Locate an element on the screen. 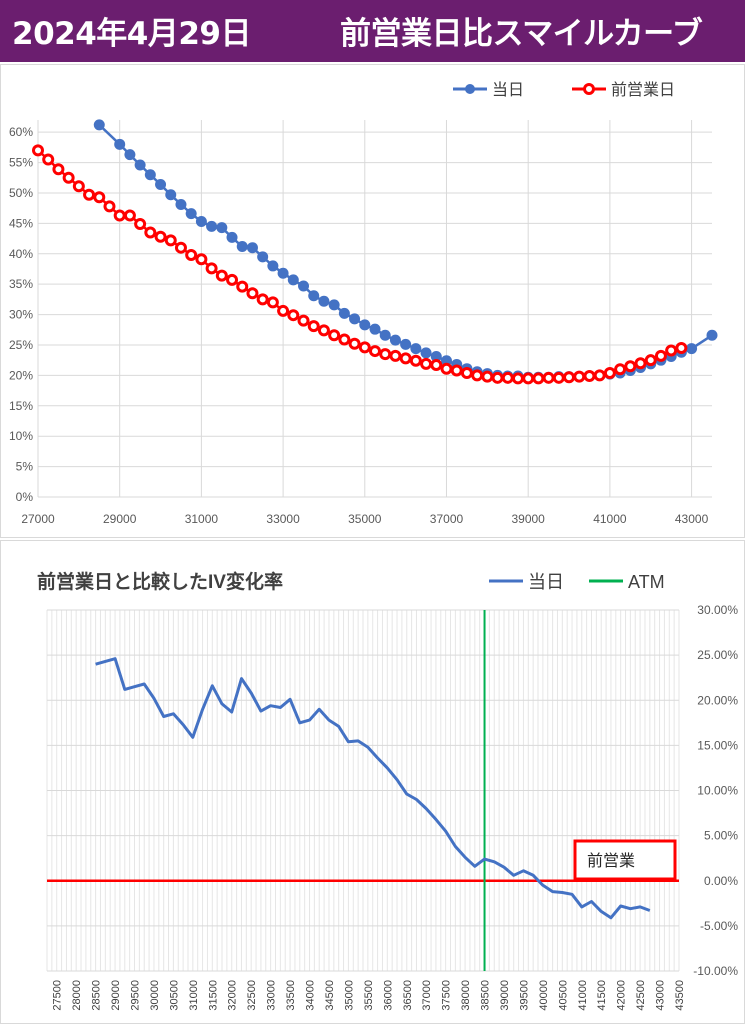 The image size is (745, 1024). x-tick-label: 31500 is located at coordinates (213, 995).